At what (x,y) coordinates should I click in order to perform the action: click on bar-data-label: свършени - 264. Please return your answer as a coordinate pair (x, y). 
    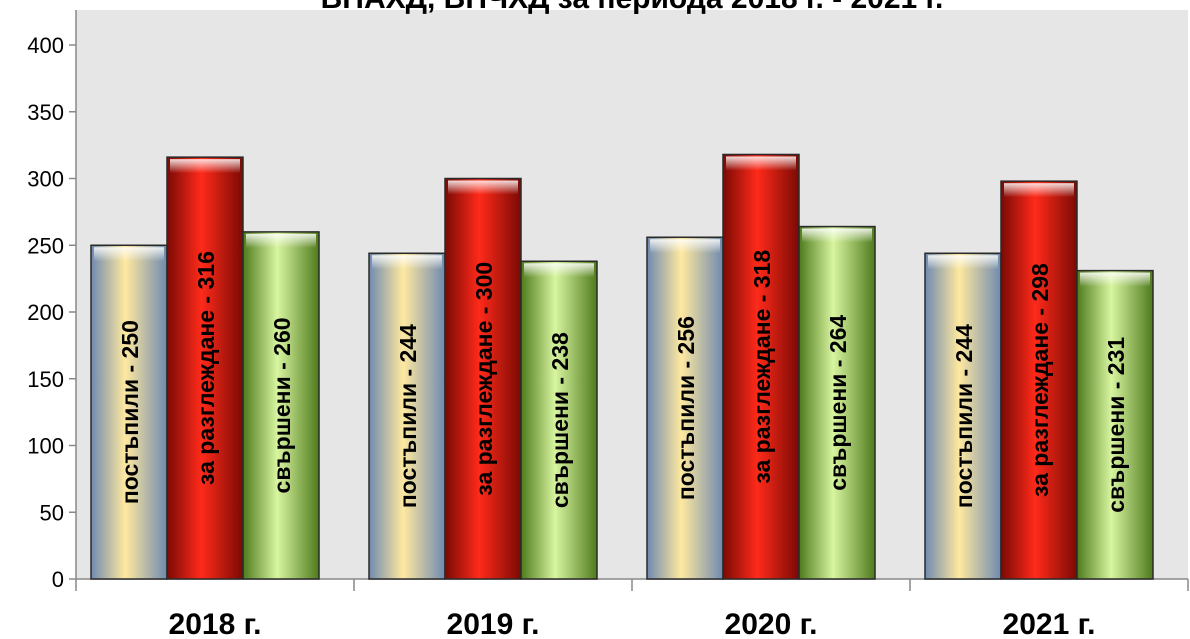
    Looking at the image, I should click on (838, 403).